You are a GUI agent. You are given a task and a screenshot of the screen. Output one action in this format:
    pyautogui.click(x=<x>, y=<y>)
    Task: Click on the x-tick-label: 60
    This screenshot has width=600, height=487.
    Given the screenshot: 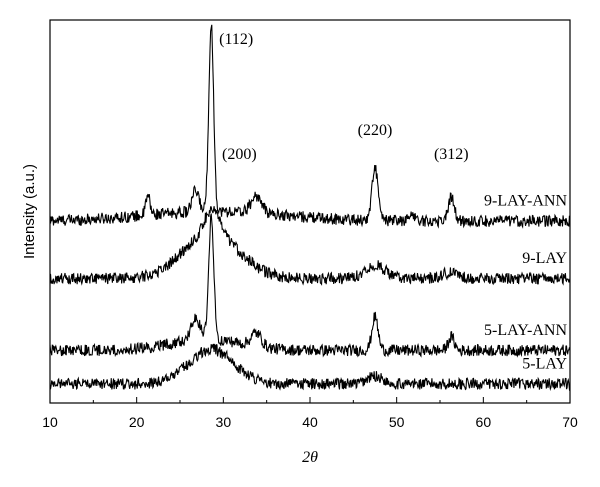 What is the action you would take?
    pyautogui.click(x=484, y=422)
    